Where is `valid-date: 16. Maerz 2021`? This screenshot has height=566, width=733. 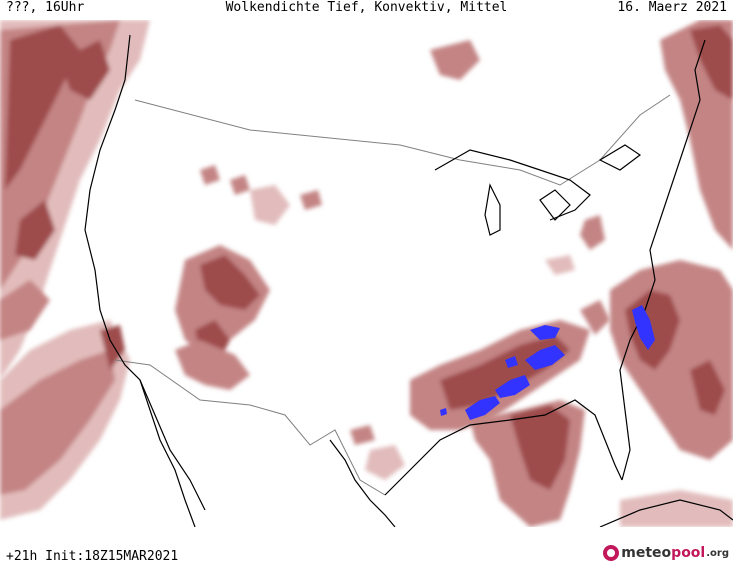 valid-date: 16. Maerz 2021 is located at coordinates (672, 7).